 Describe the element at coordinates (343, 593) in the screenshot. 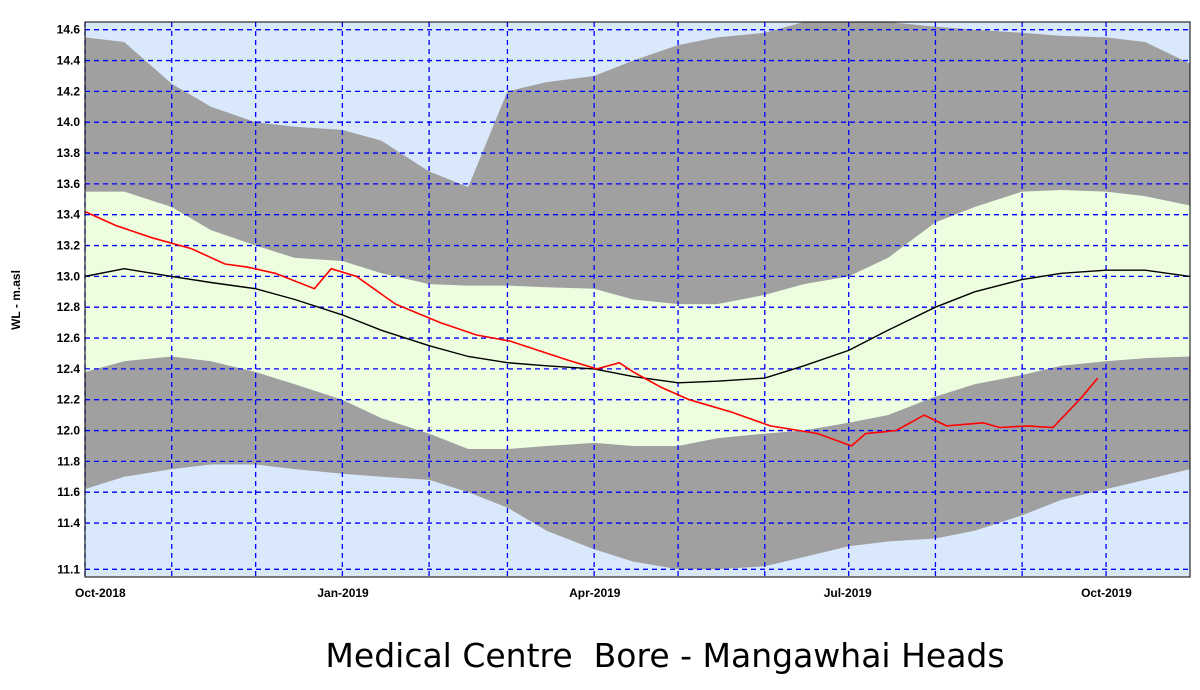

I see `x-tick-label: Jan-2019` at that location.